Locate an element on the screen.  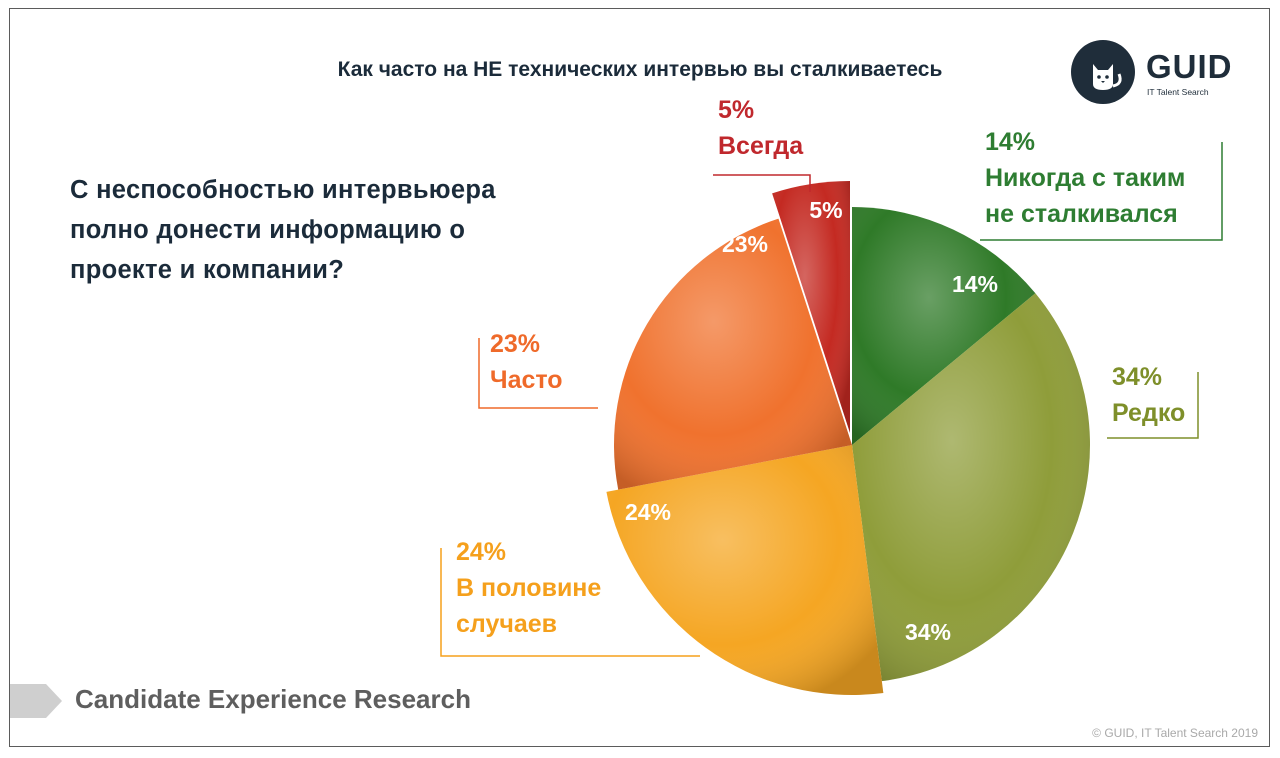
callout-value: 34% is located at coordinates (1137, 377).